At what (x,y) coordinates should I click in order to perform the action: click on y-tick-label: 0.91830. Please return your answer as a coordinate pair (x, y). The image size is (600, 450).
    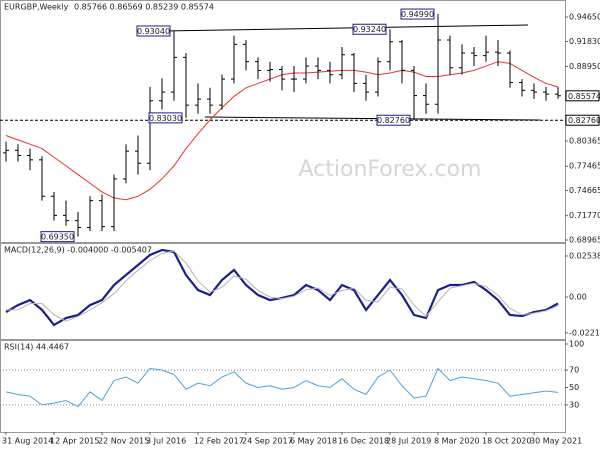
    Looking at the image, I should click on (584, 41).